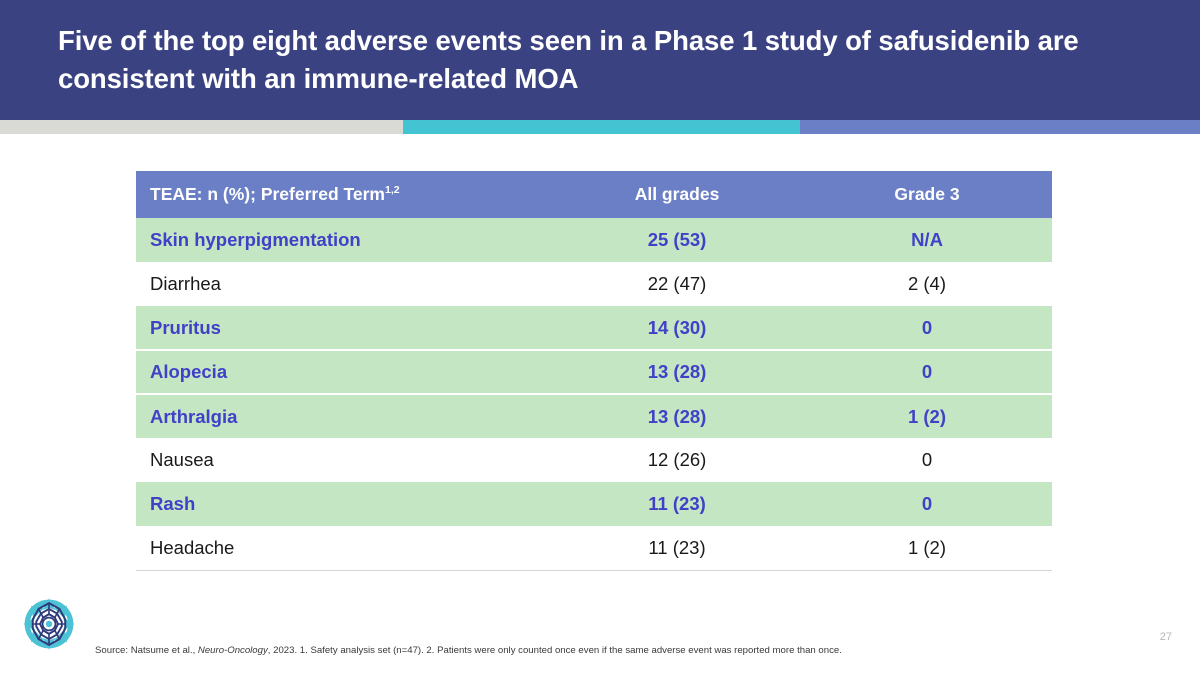 This screenshot has height=675, width=1200. Describe the element at coordinates (201, 127) in the screenshot. I see `accent-segment-gray` at that location.